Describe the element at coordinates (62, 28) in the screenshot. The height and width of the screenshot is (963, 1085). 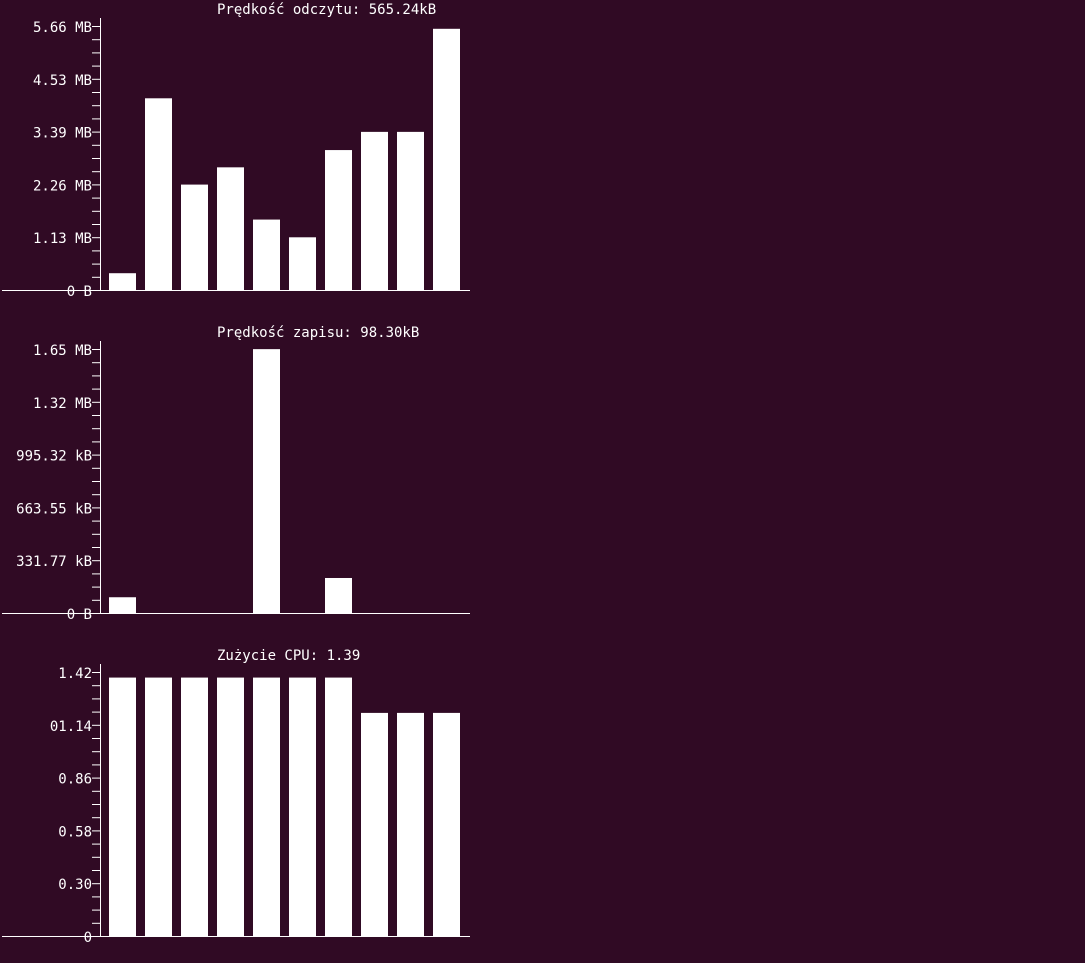
I see `chart-read-tick-label: 5.66 MB` at that location.